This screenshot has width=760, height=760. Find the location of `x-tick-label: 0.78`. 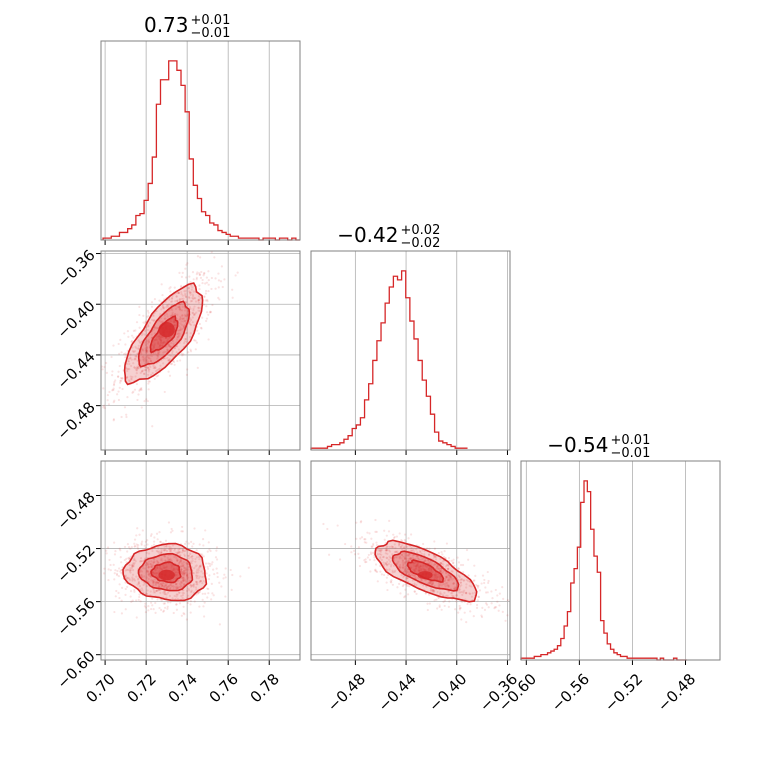

x-tick-label: 0.78 is located at coordinates (265, 688).